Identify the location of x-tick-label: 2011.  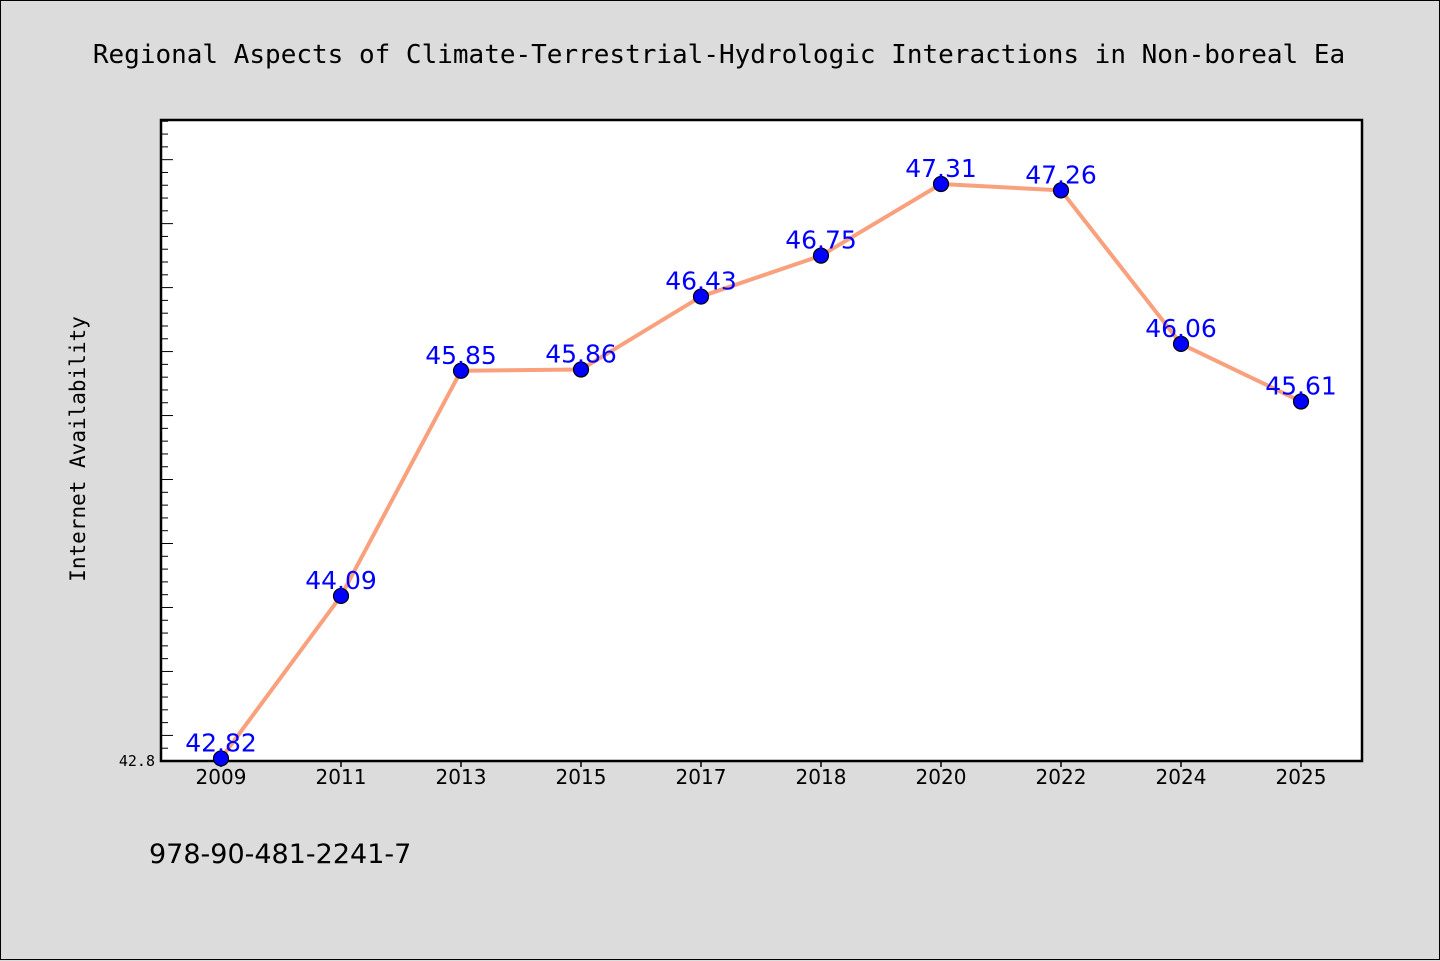
(341, 777).